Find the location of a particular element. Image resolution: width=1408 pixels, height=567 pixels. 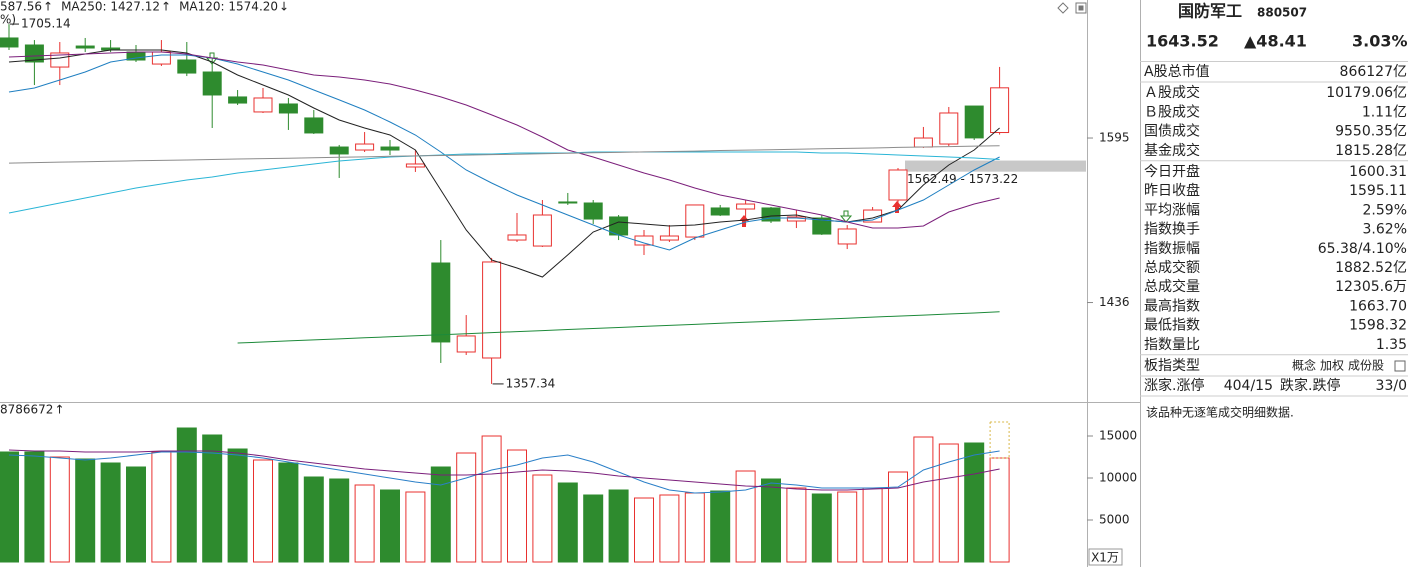

row-value: 2.59% is located at coordinates (1385, 210).